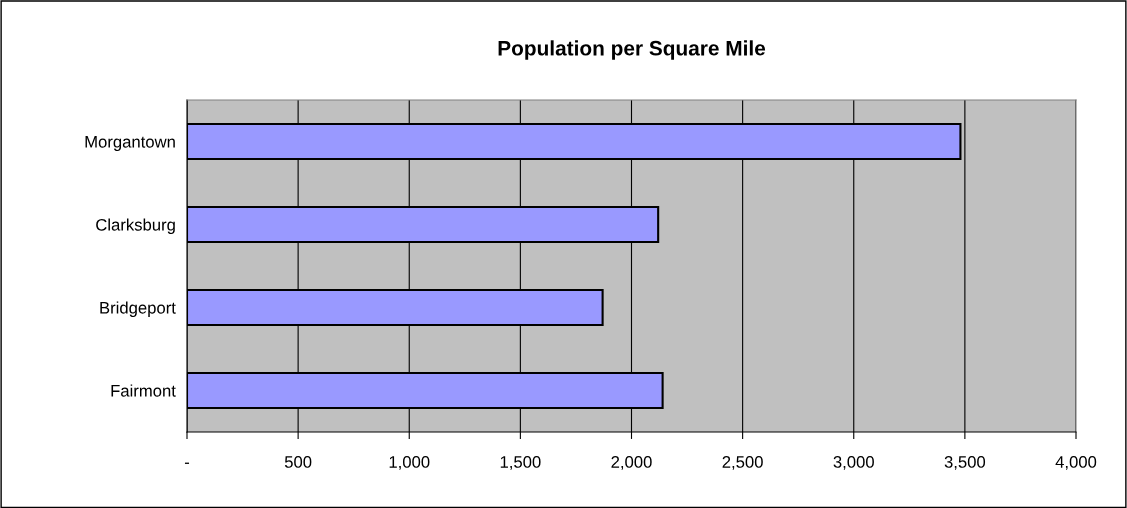  What do you see at coordinates (853, 463) in the screenshot?
I see `x-tick-label: 3,000` at bounding box center [853, 463].